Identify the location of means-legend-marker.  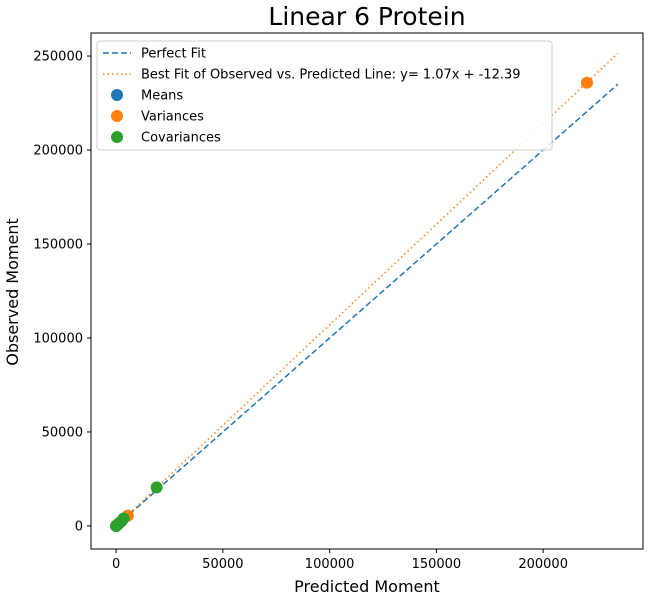
(117, 95).